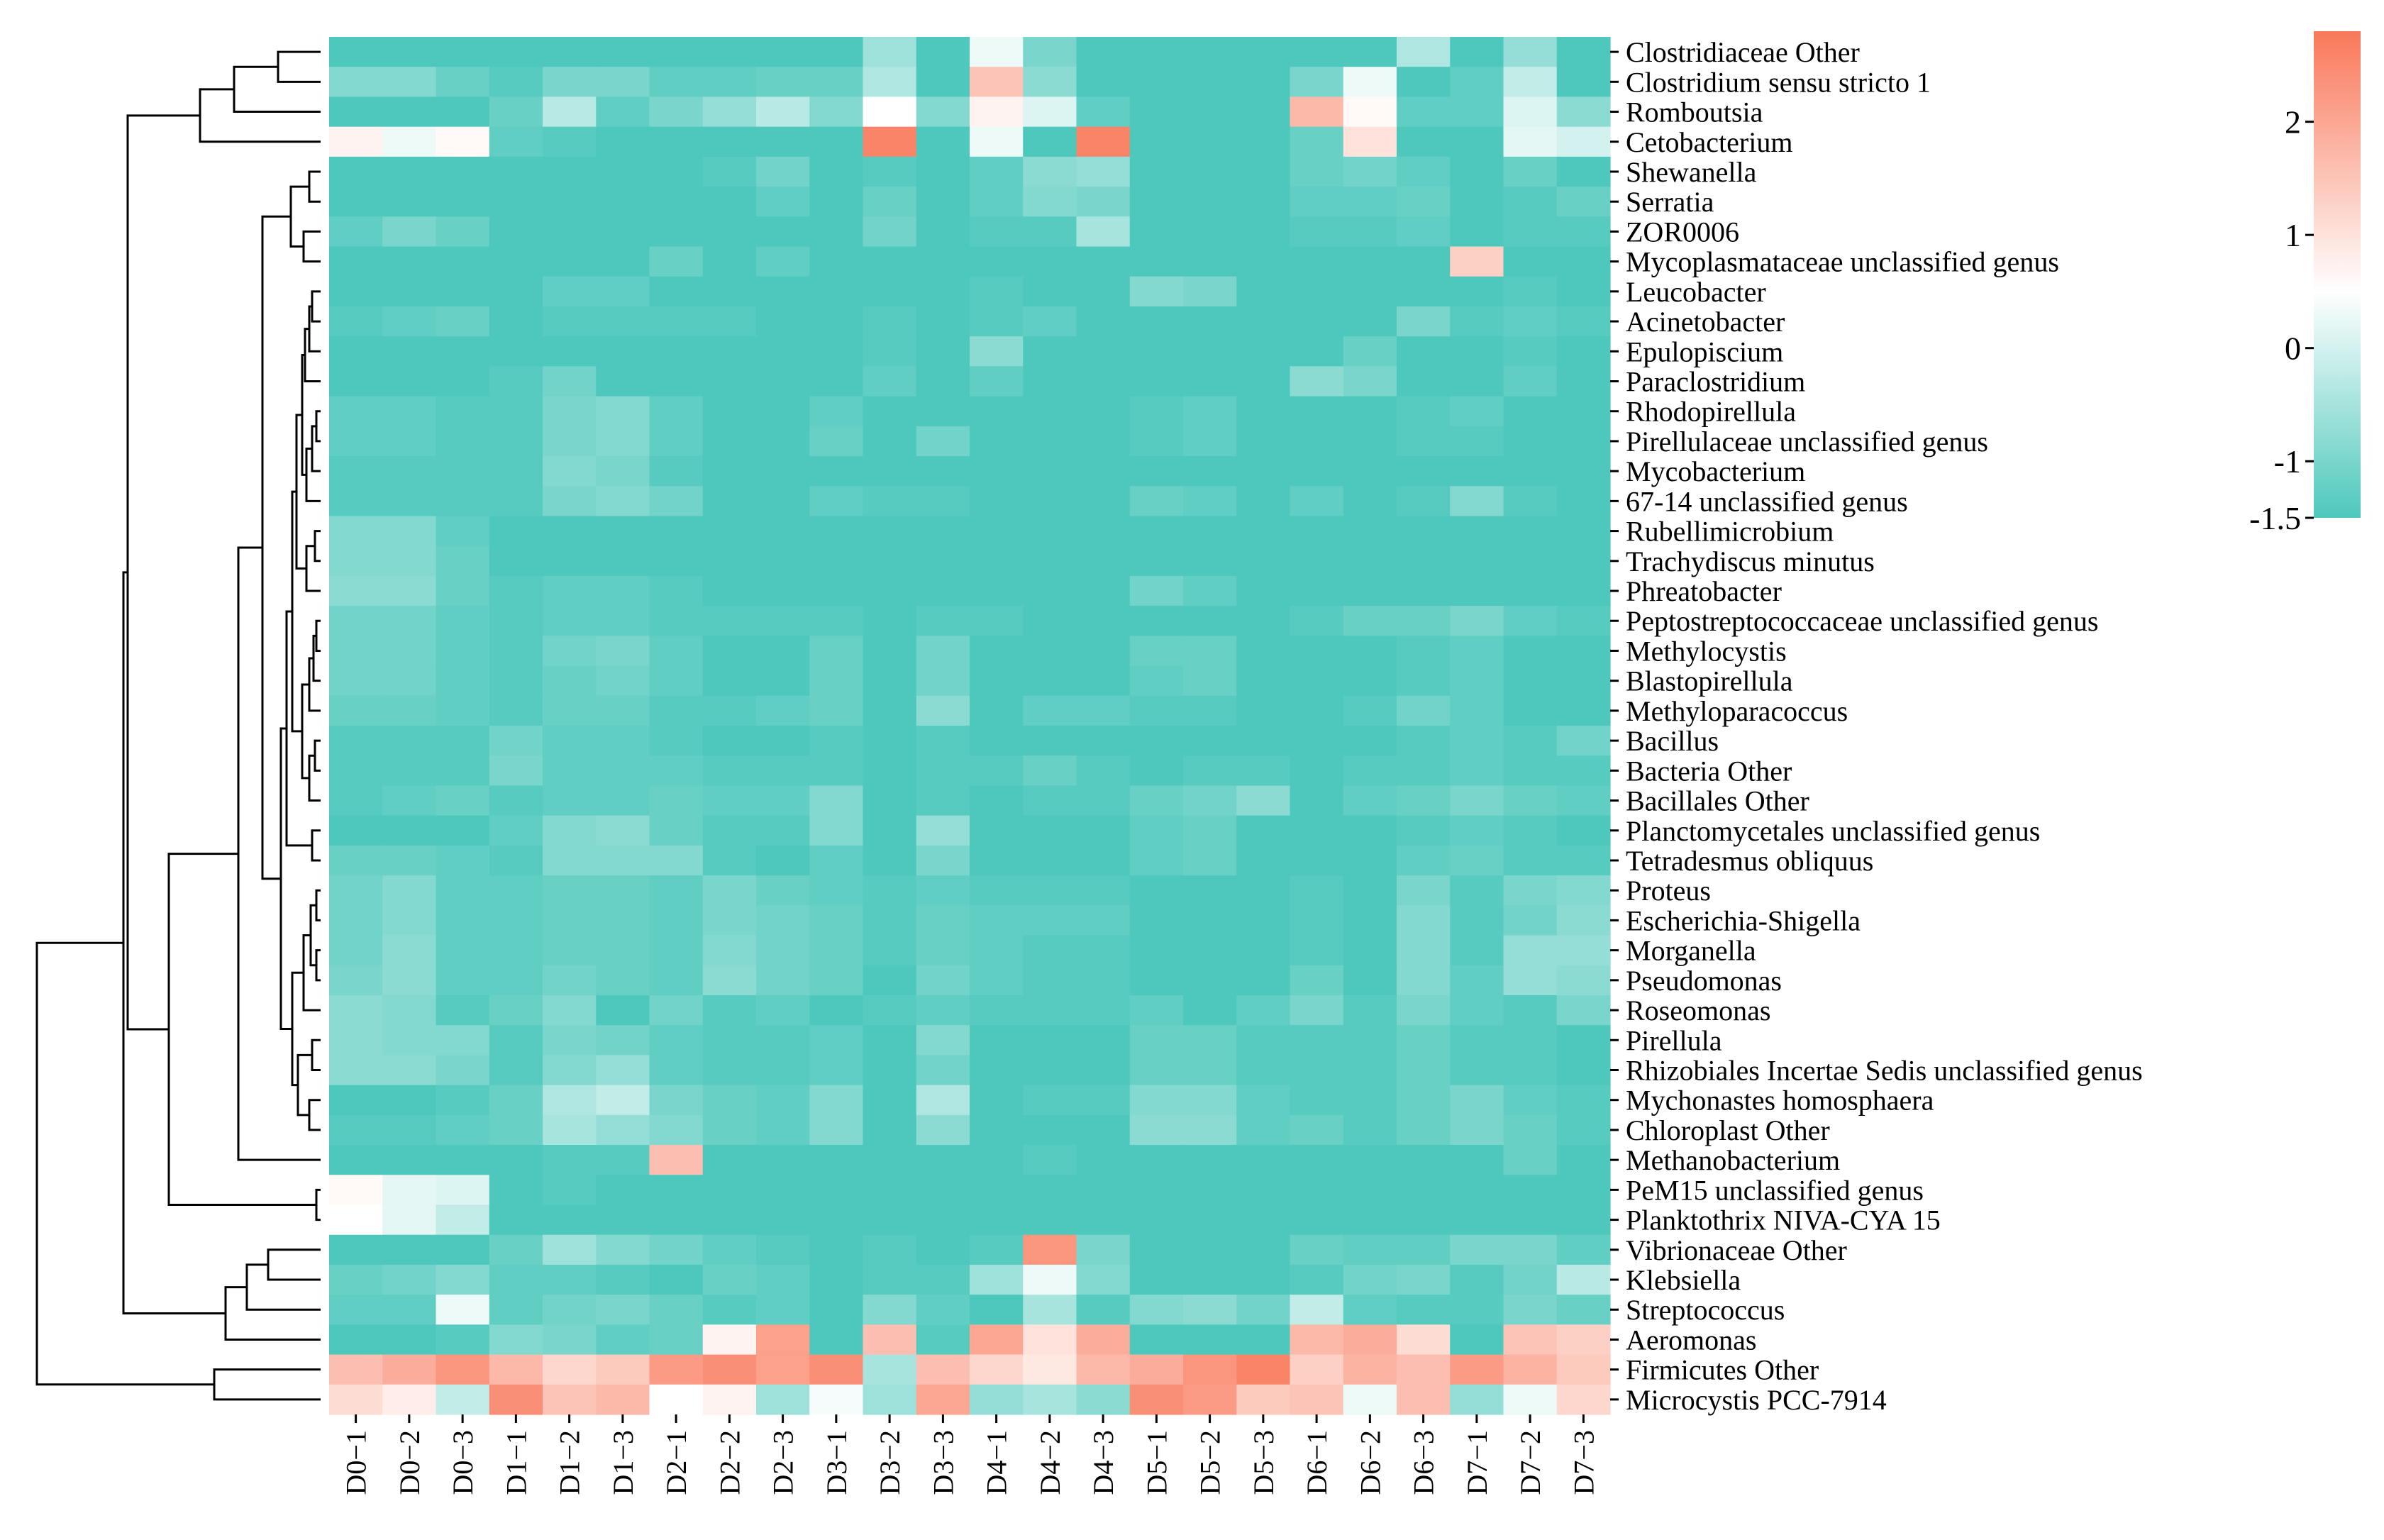 The image size is (2384, 1540). Describe the element at coordinates (1682, 232) in the screenshot. I see `row-label: ZOR0006` at that location.